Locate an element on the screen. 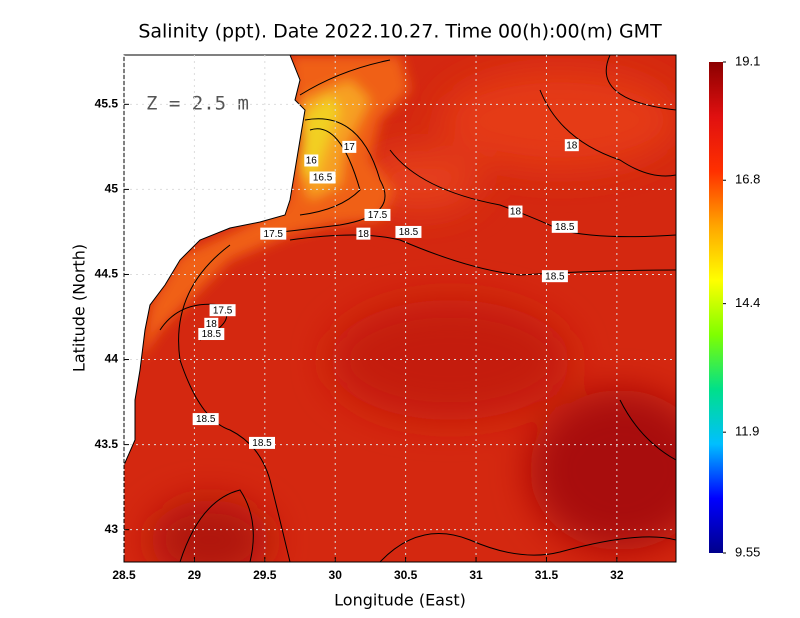  y-tick-label: 43.5 is located at coordinates (107, 444).